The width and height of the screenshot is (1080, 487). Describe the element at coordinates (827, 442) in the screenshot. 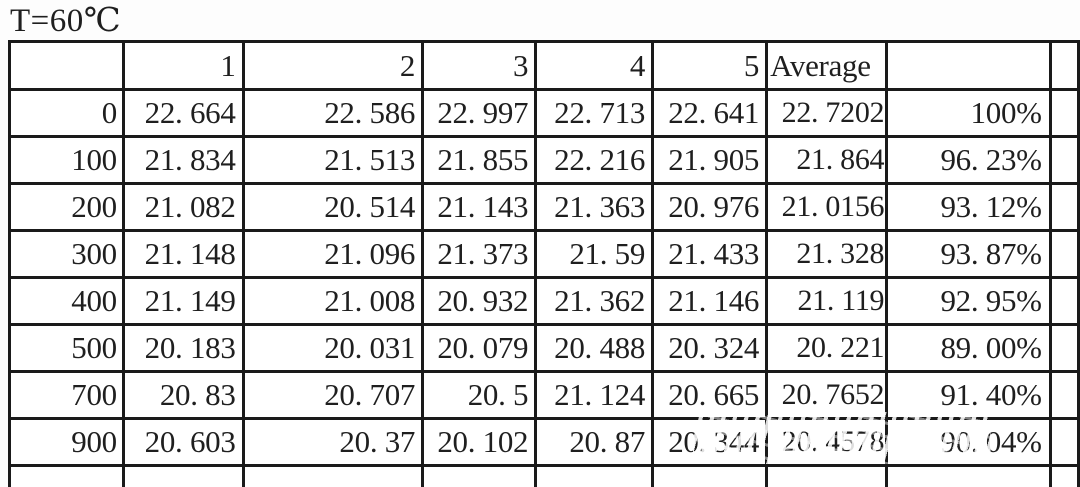

I see `average-cell: 20. 4578` at that location.